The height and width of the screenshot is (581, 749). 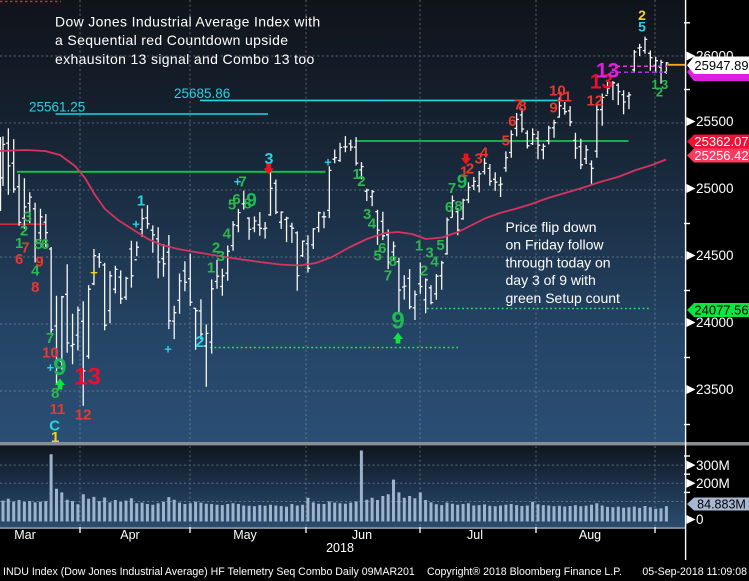 What do you see at coordinates (171, 40) in the screenshot?
I see `svg-text:a Sequential red Countdown ups: a Sequential red Countdown upside` at bounding box center [171, 40].